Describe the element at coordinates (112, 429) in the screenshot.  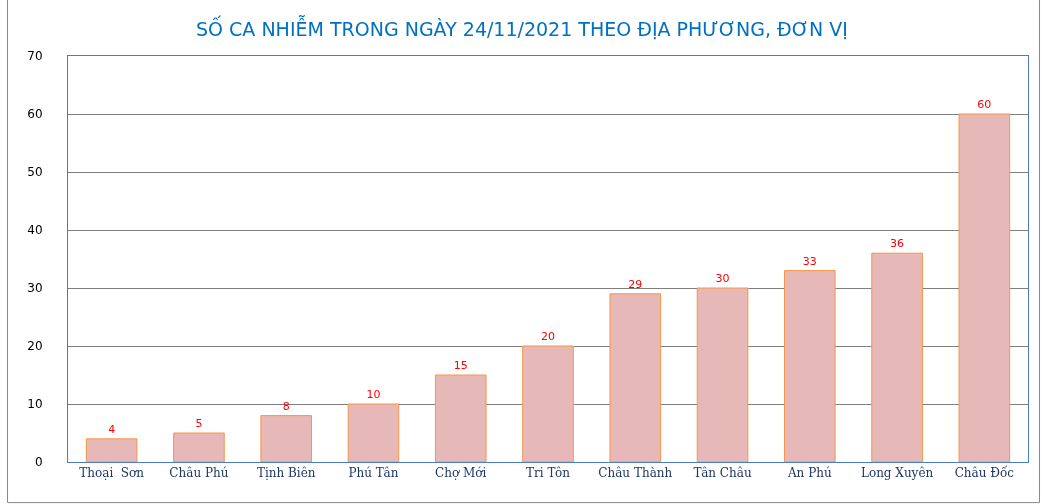
I see `data-label: 4` at that location.